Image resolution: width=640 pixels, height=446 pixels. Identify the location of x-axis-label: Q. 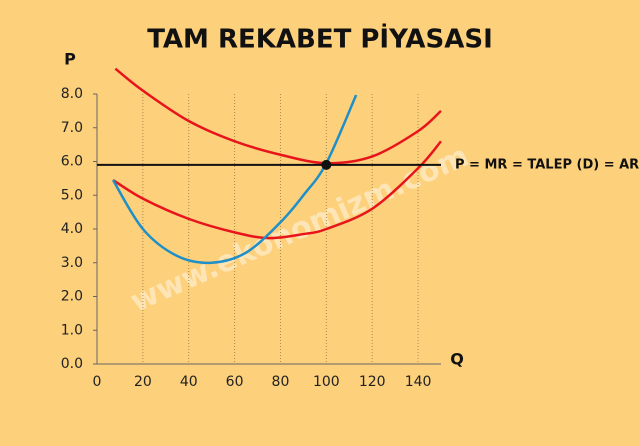
(457, 359).